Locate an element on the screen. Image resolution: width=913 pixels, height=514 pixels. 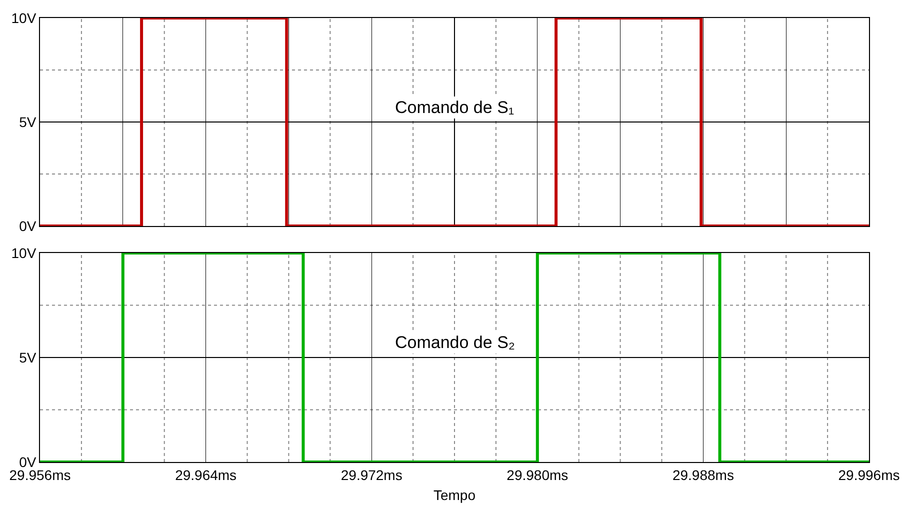
x-tick-label: 29.964ms is located at coordinates (206, 474).